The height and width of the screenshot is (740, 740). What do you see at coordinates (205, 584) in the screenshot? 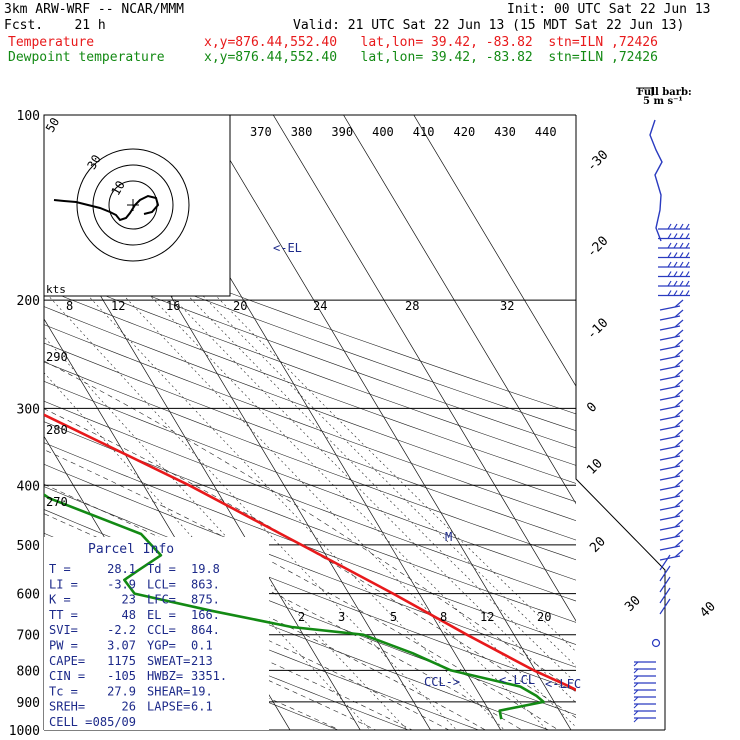
I see `parcel-info-value: 863.` at bounding box center [205, 584].